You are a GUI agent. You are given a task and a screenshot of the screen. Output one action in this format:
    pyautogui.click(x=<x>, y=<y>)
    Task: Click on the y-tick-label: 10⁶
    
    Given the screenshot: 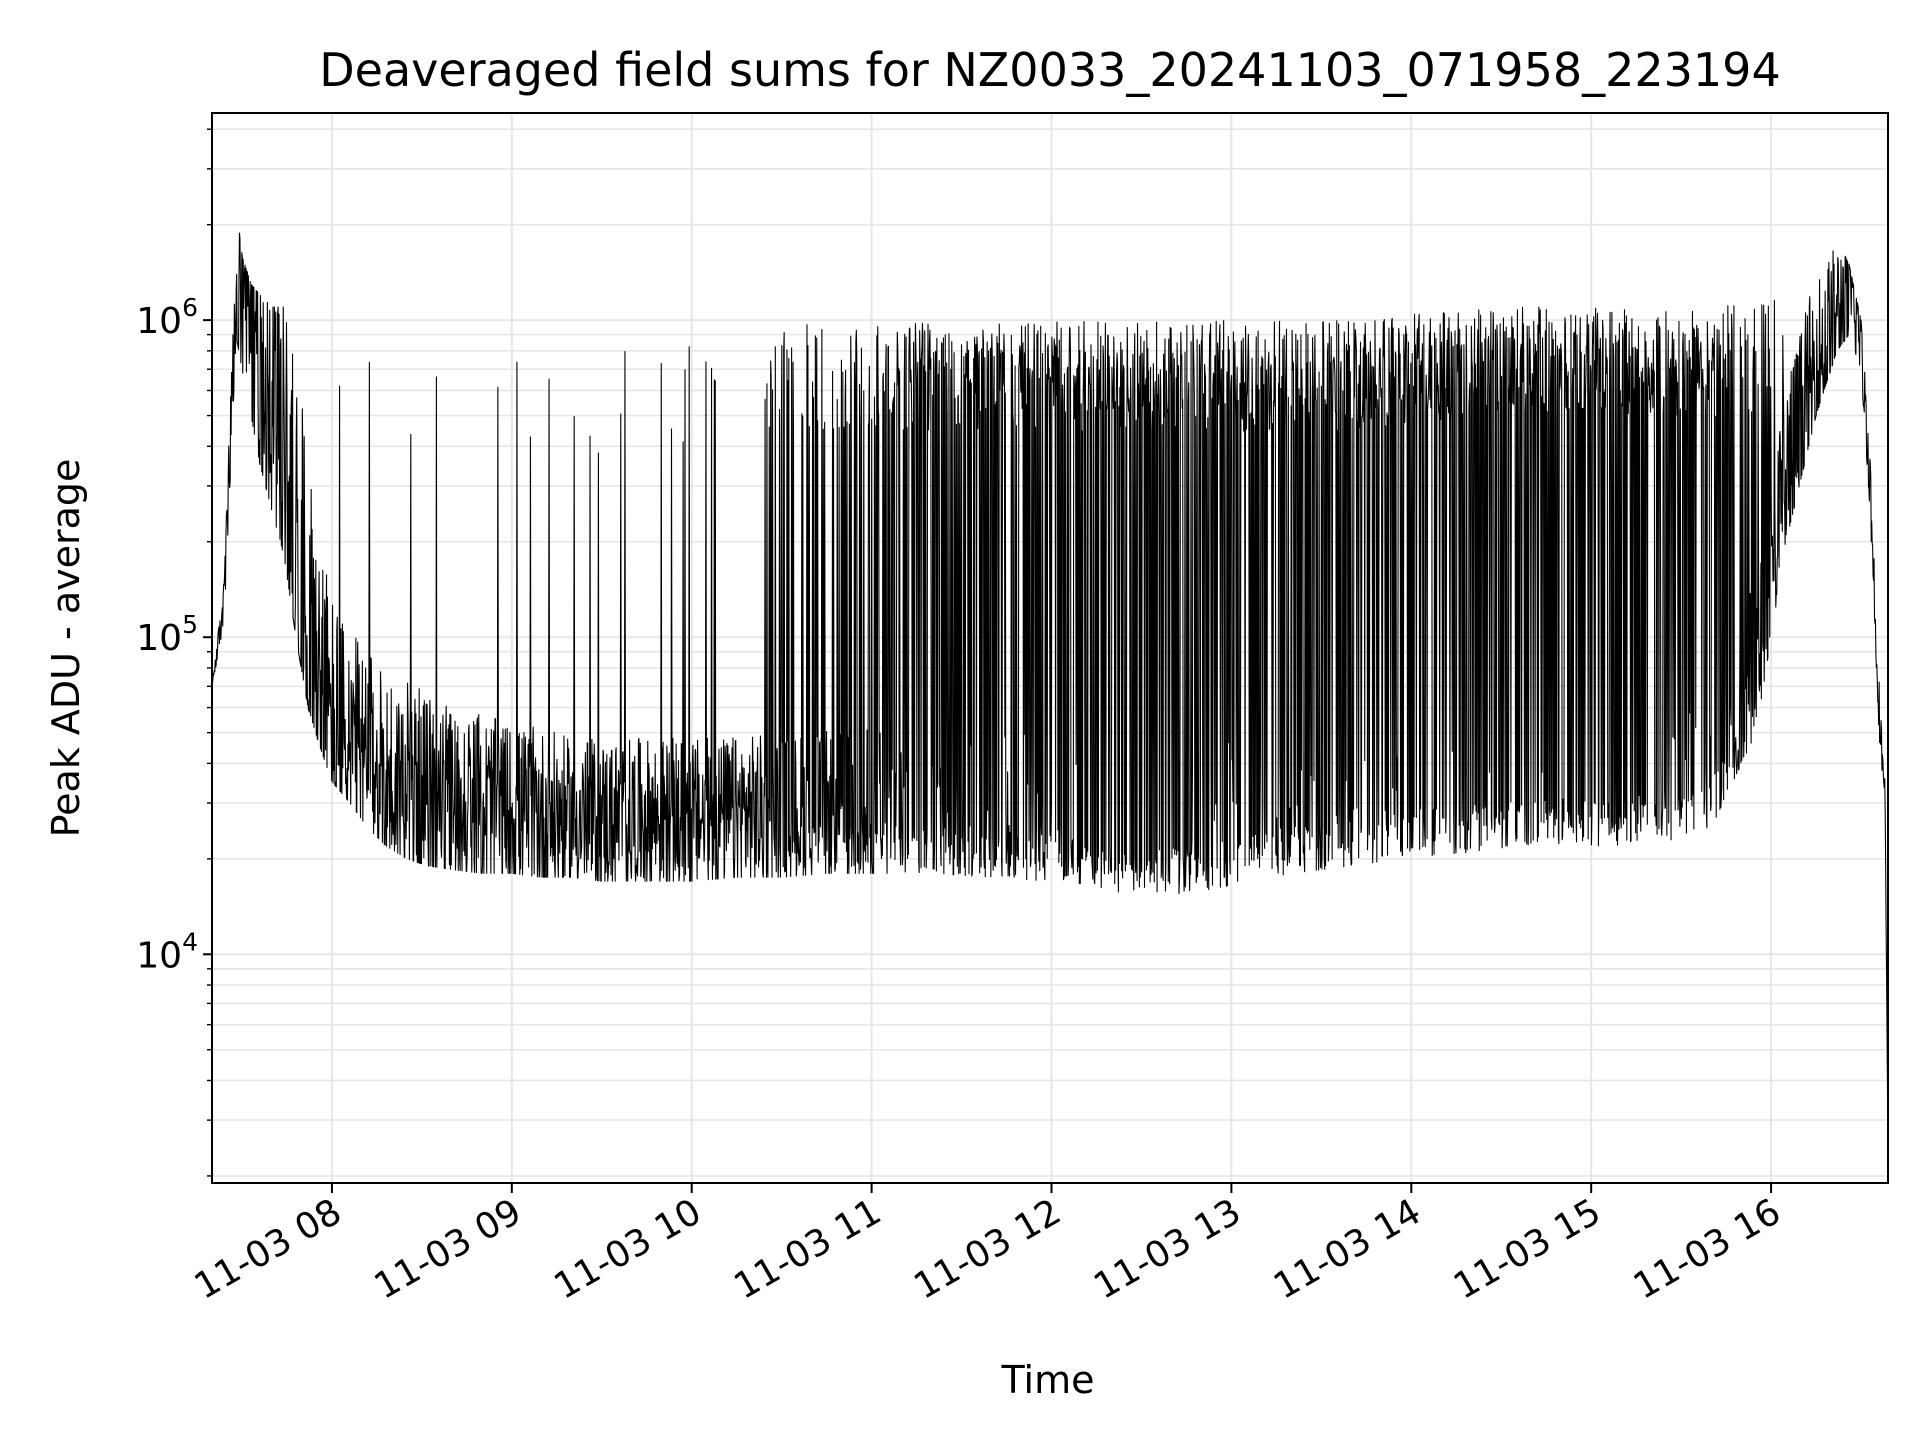 What is the action you would take?
    pyautogui.click(x=167, y=317)
    